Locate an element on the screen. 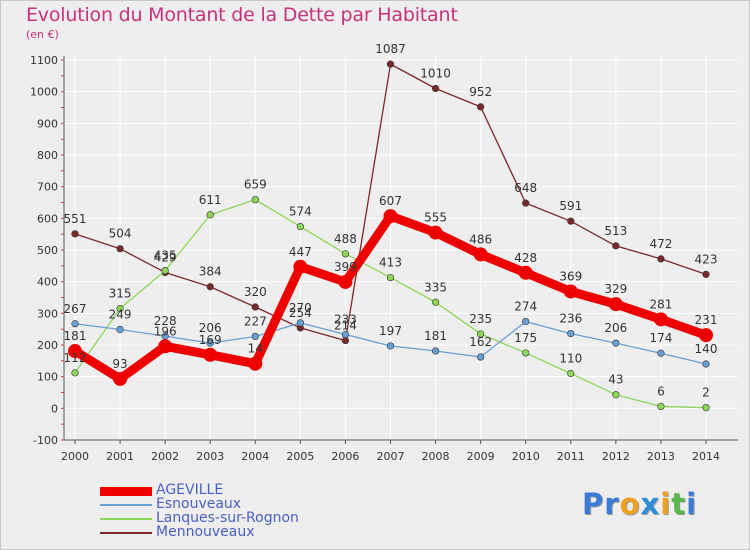  data-label-mennouveaux: 952 is located at coordinates (480, 92).